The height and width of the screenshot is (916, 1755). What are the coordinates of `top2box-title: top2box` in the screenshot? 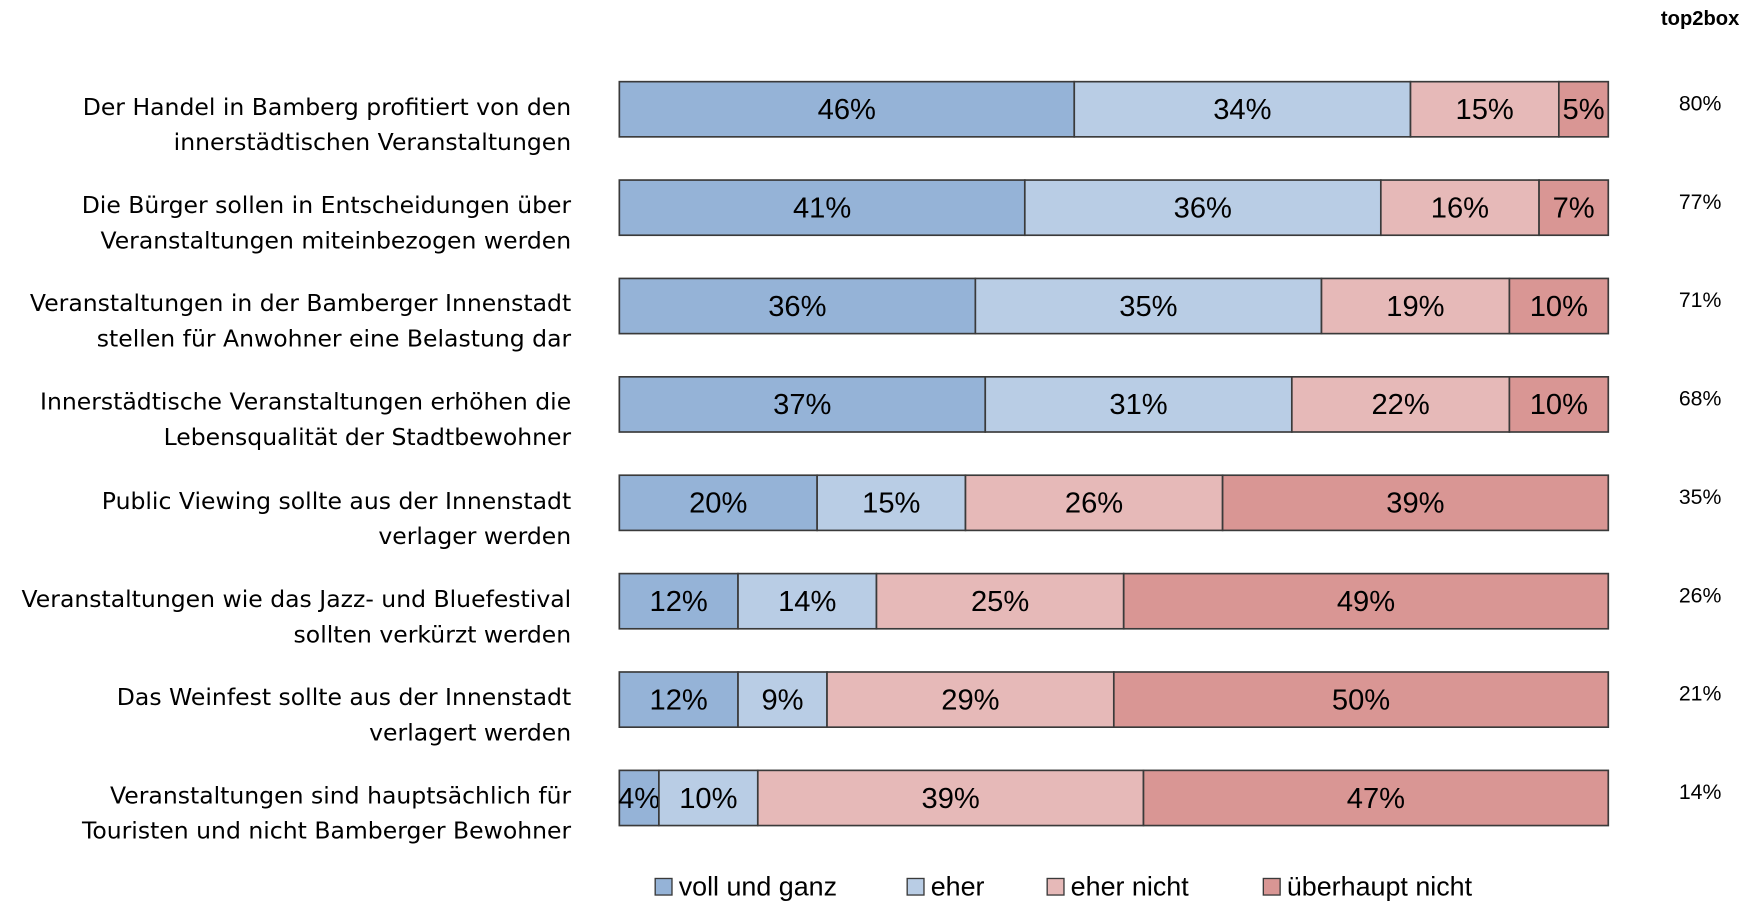 It's located at (1700, 19).